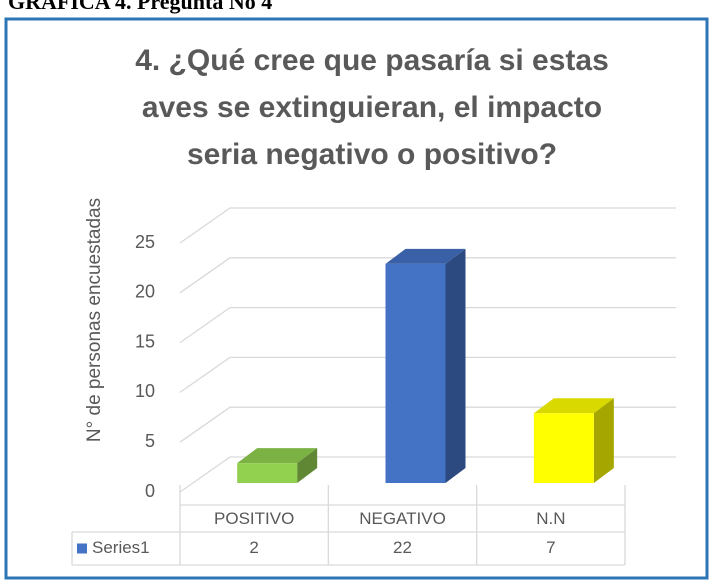  I want to click on table-value: 22, so click(402, 547).